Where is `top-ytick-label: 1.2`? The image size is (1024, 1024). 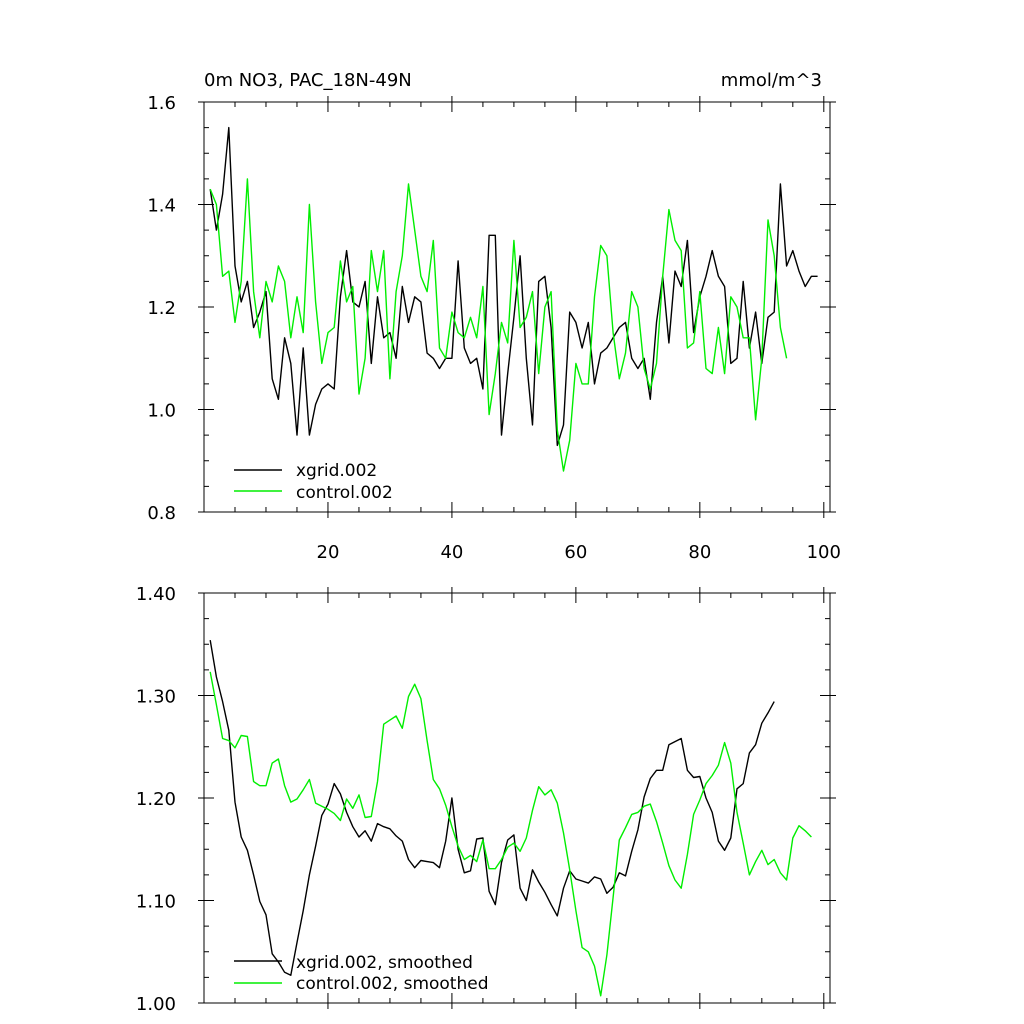
top-ytick-label: 1.2 is located at coordinates (161, 308).